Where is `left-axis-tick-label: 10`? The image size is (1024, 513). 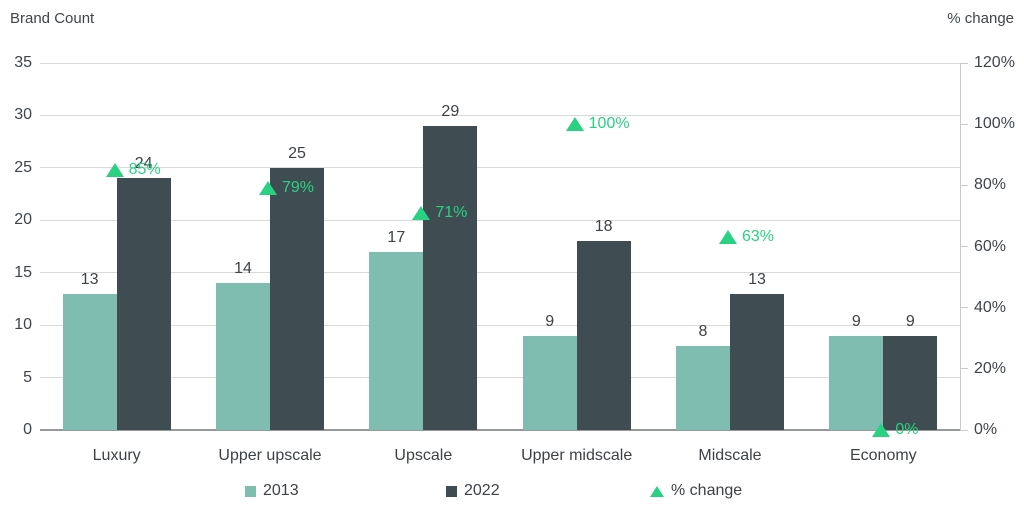
left-axis-tick-label: 10 is located at coordinates (23, 325).